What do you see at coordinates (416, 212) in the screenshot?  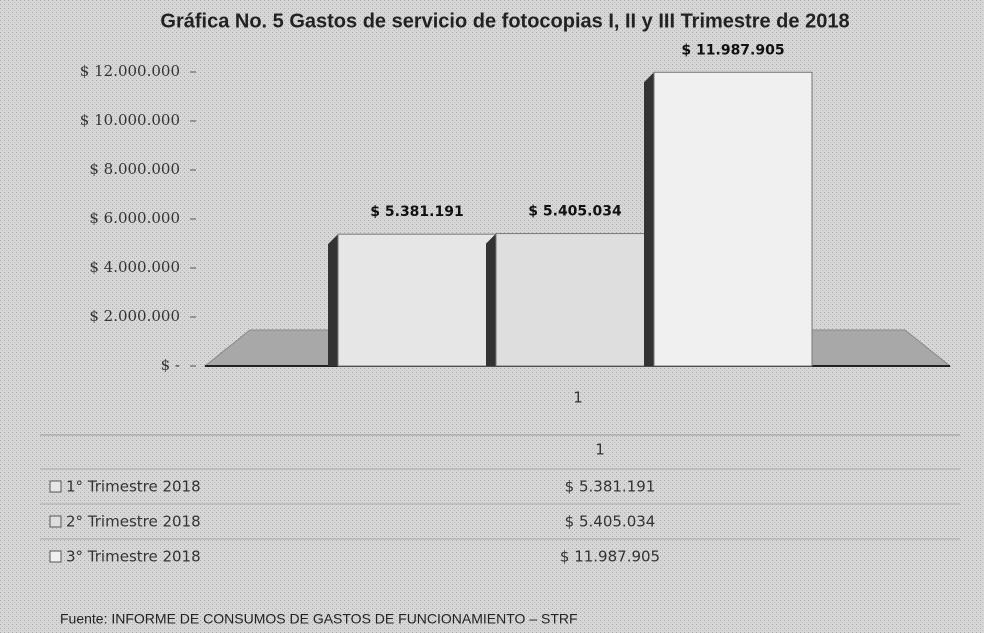 I see `value-label: $ 5.381.191` at bounding box center [416, 212].